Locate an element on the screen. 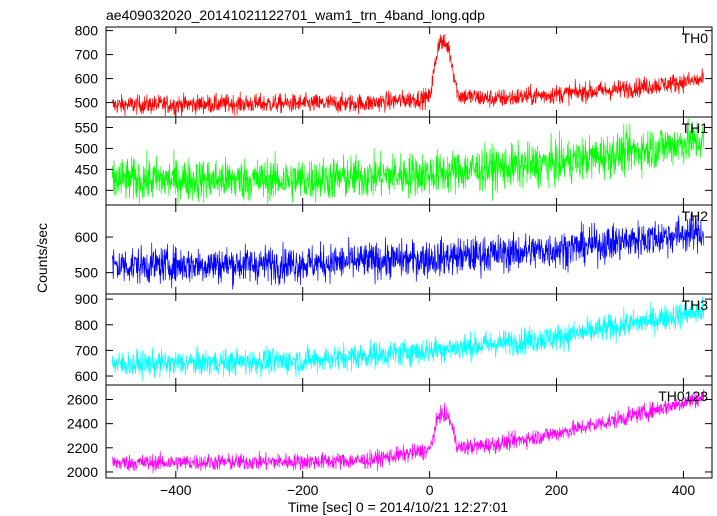 The height and width of the screenshot is (516, 717). x-tick-label: −400 is located at coordinates (176, 490).